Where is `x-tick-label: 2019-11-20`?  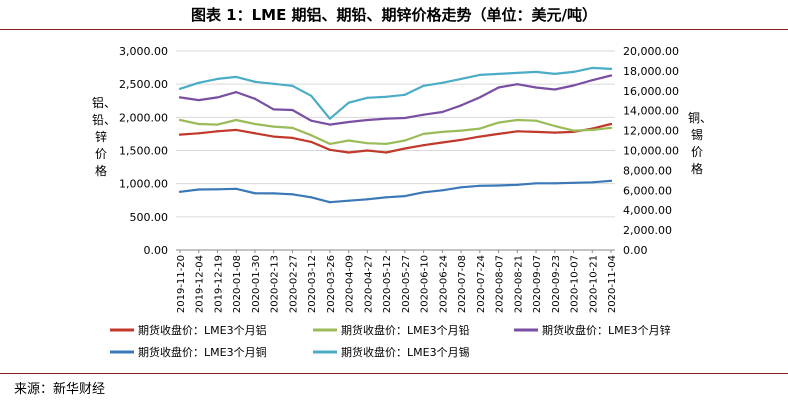 x-tick-label: 2019-11-20 is located at coordinates (181, 284).